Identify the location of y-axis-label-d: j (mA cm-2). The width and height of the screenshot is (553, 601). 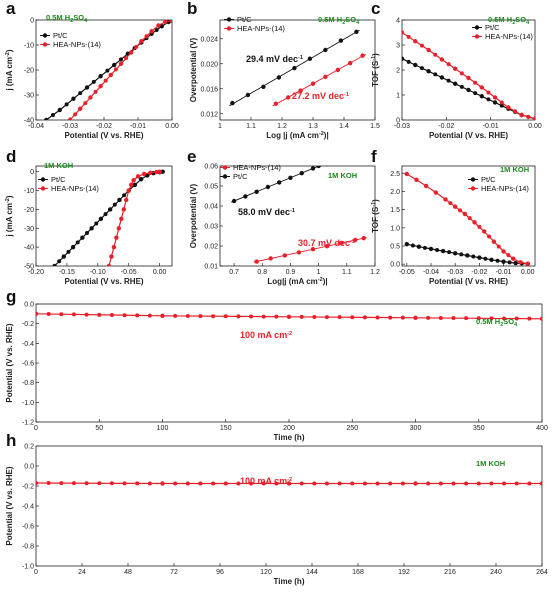
(9, 216).